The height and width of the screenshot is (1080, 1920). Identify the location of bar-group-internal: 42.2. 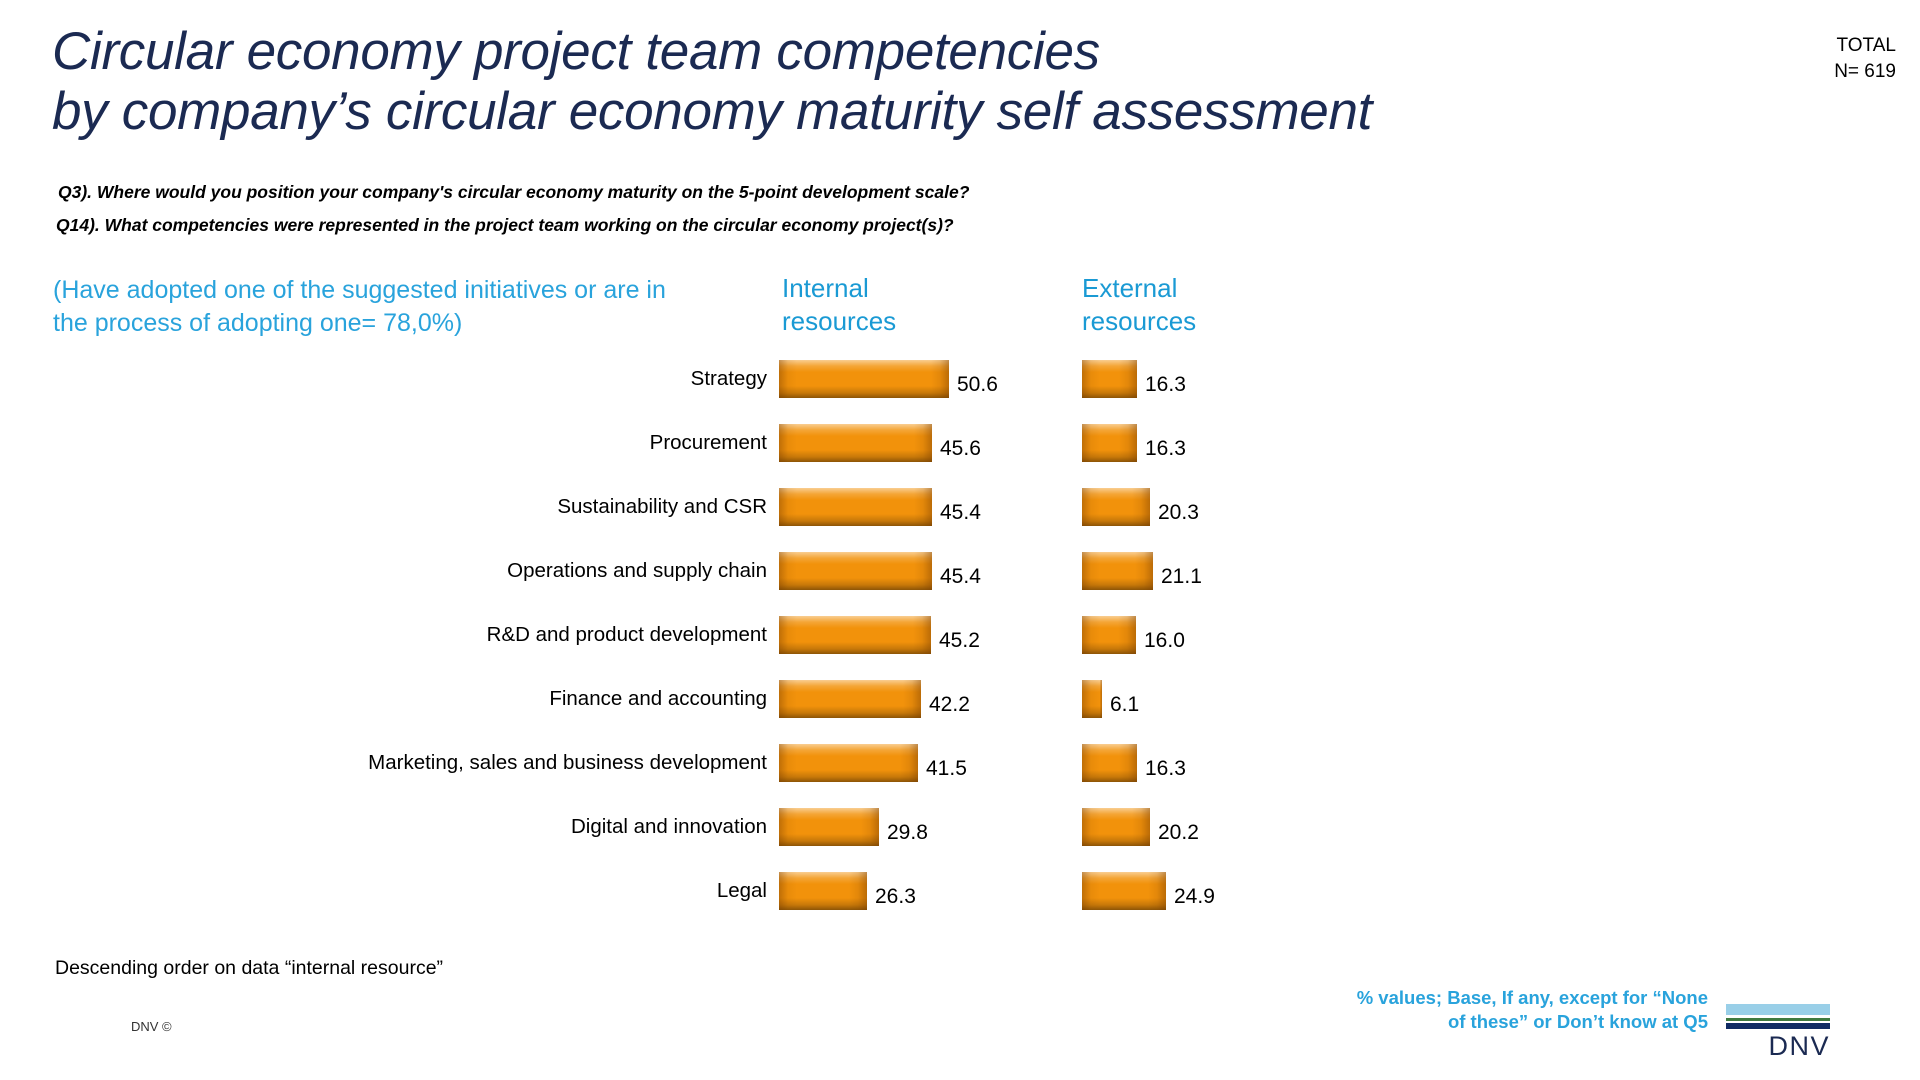
(874, 699).